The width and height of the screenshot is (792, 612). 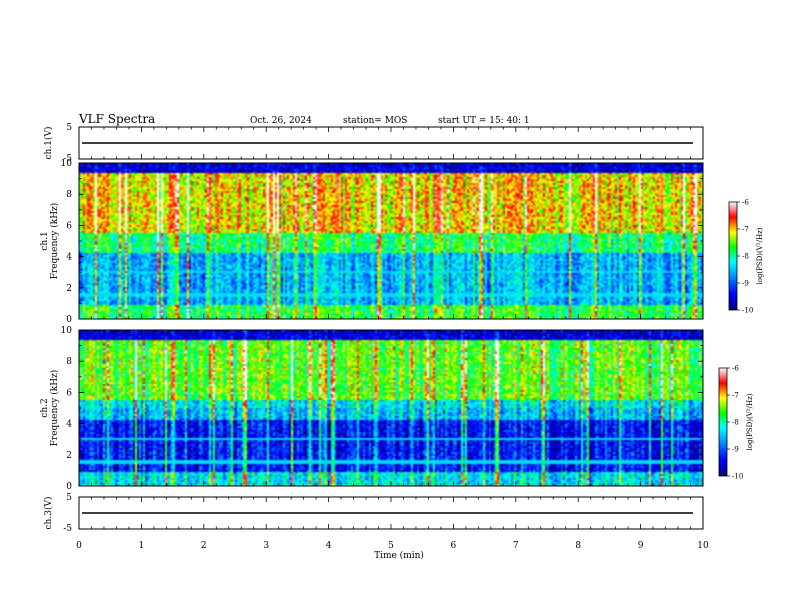 I want to click on time-axis-label: Time (min), so click(x=399, y=555).